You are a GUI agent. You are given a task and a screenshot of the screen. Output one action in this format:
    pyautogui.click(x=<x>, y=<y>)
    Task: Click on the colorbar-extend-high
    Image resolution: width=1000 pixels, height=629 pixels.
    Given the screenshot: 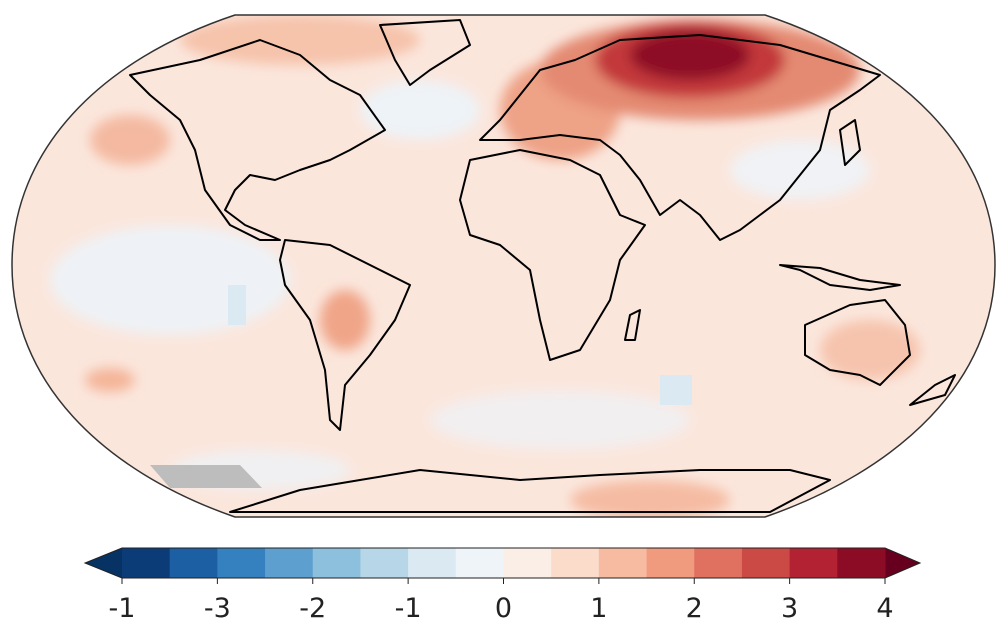 What is the action you would take?
    pyautogui.click(x=902, y=563)
    